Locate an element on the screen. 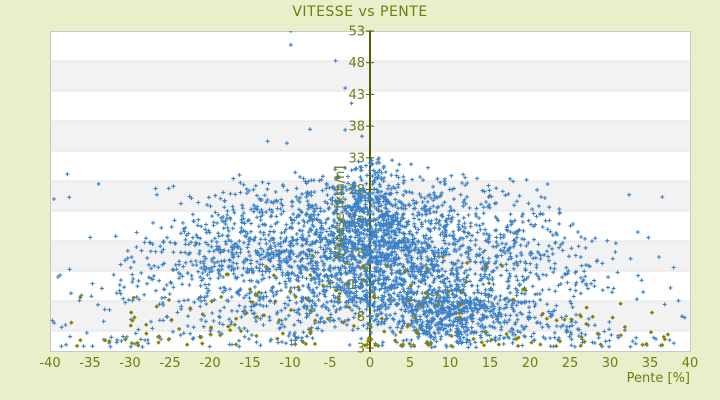 The width and height of the screenshot is (720, 400). x-tick-label: -25 is located at coordinates (169, 363).